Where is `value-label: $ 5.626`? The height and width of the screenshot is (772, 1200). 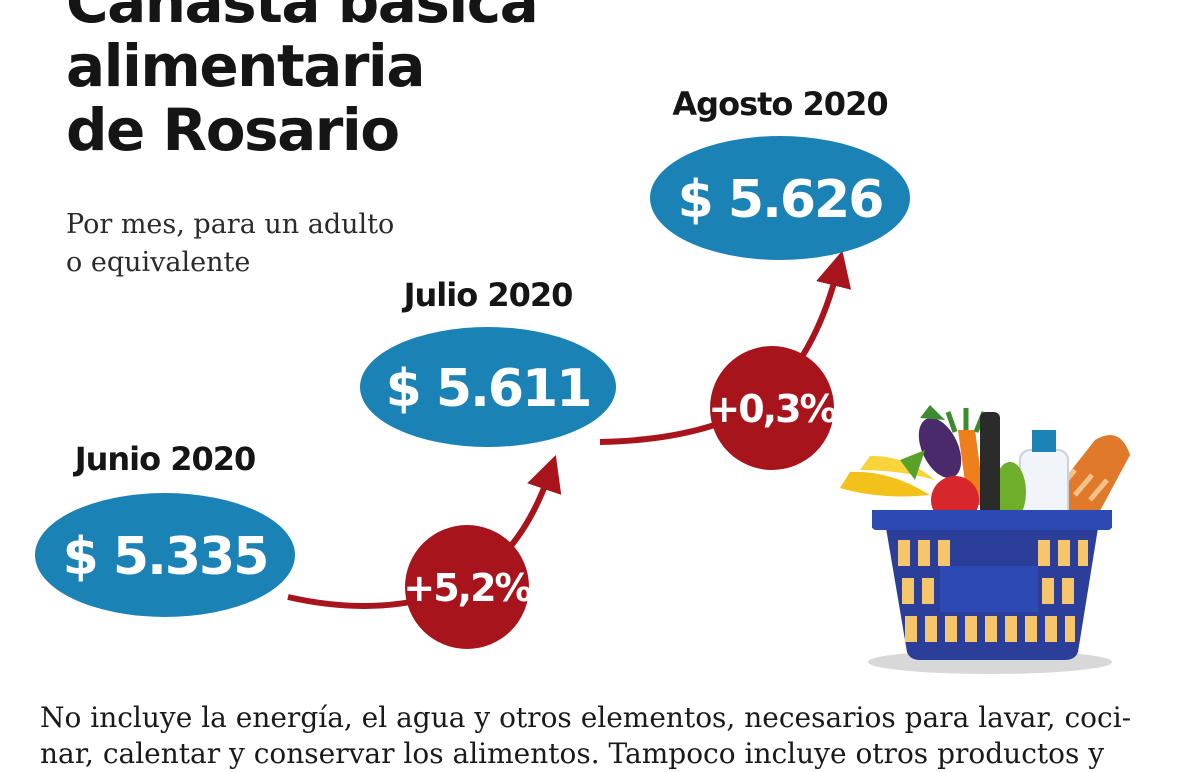
value-label: $ 5.626 is located at coordinates (780, 200).